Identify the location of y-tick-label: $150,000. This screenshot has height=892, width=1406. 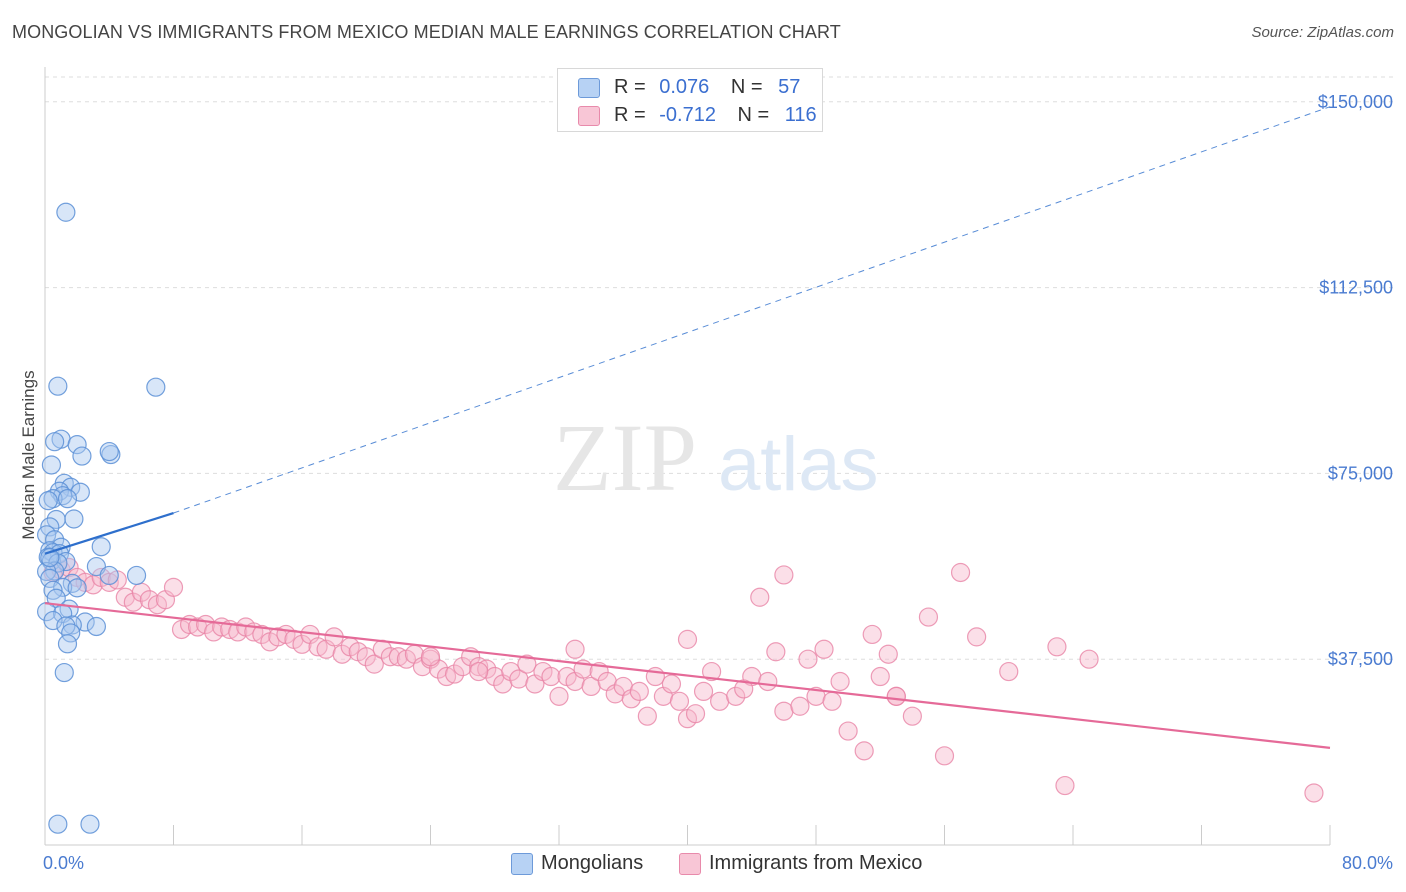
(1355, 102).